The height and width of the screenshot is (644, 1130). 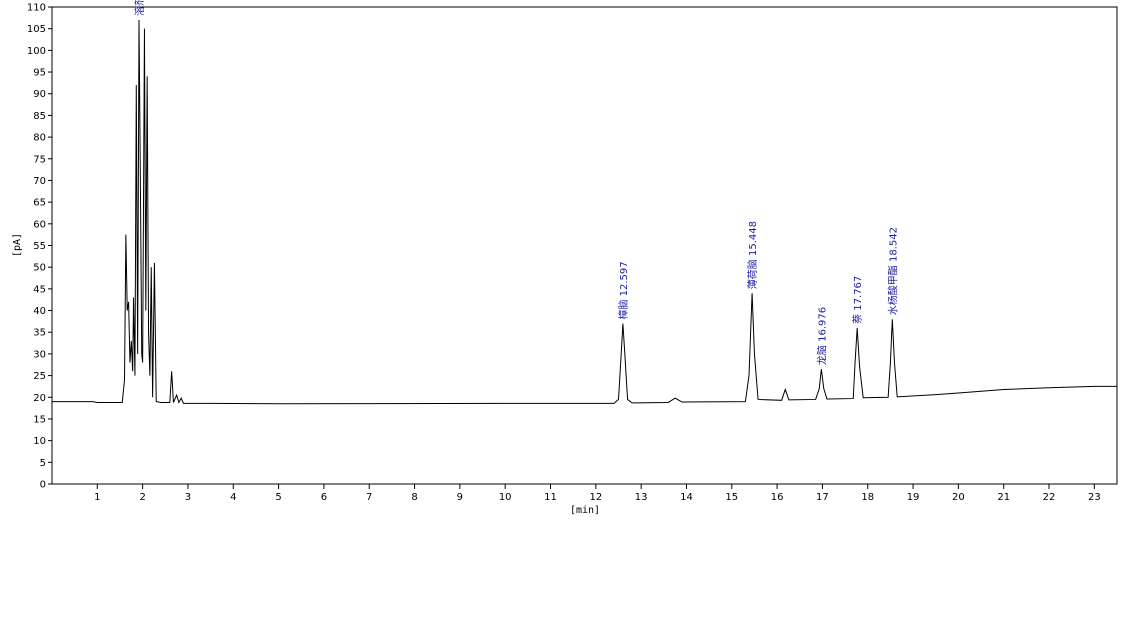 What do you see at coordinates (1003, 497) in the screenshot?
I see `x-tick-label: 21` at bounding box center [1003, 497].